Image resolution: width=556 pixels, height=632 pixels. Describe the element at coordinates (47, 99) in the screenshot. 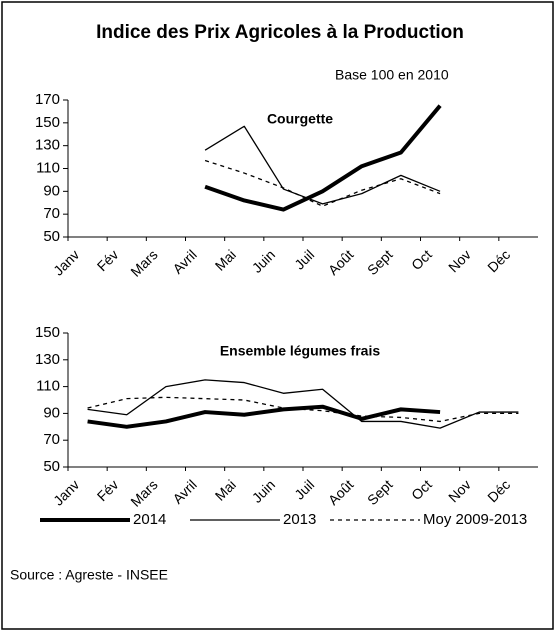

I see `y-tick-label: 170` at that location.